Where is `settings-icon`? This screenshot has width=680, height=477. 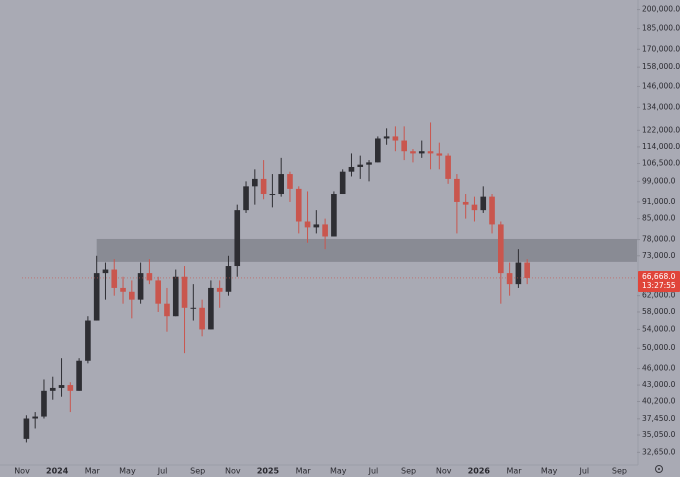 settings-icon is located at coordinates (659, 469).